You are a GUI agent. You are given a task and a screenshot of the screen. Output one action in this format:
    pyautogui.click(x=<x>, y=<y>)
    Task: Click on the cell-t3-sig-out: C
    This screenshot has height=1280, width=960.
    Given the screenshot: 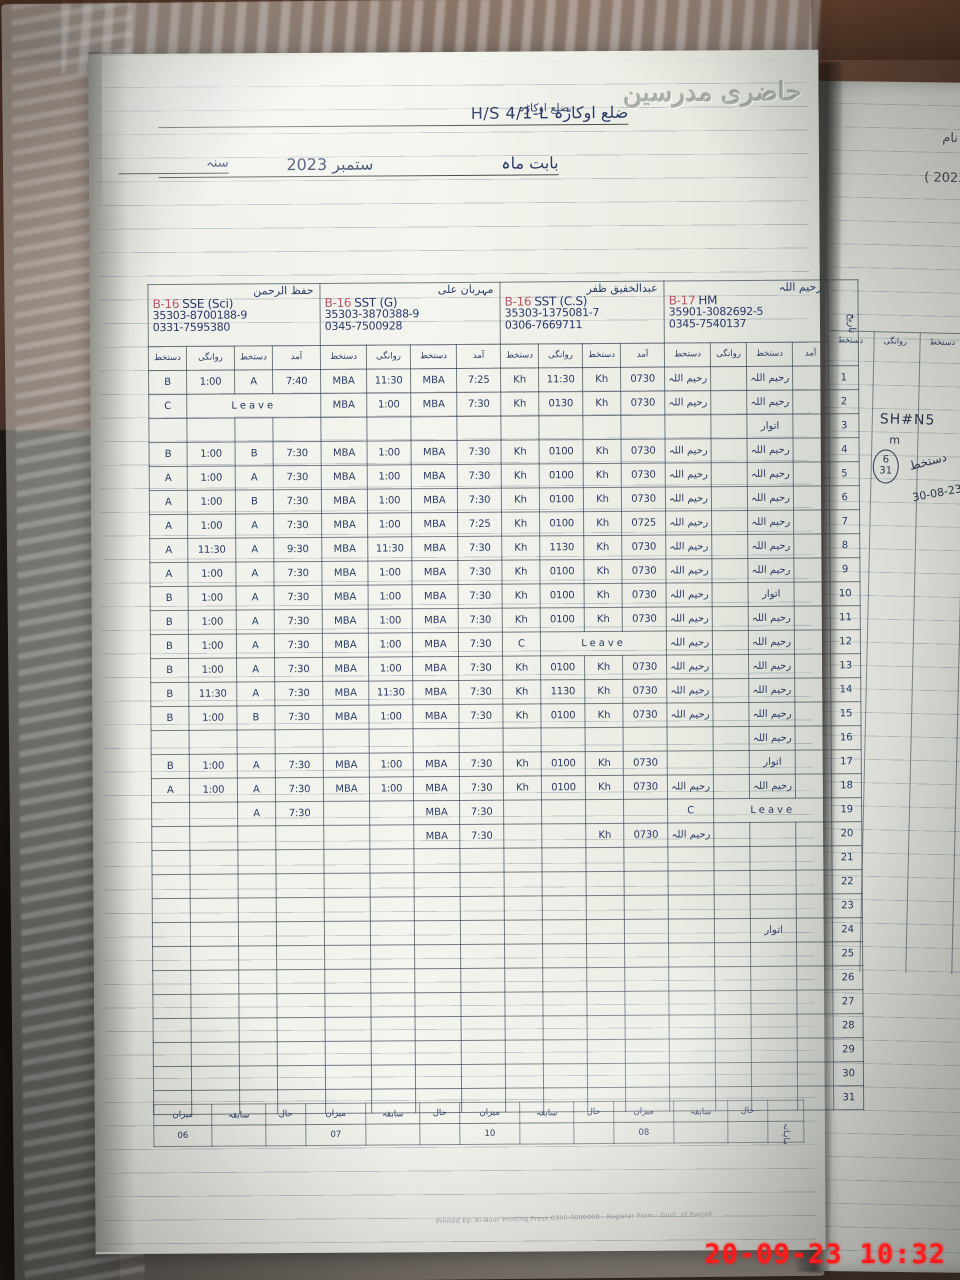 What is the action you would take?
    pyautogui.click(x=521, y=644)
    